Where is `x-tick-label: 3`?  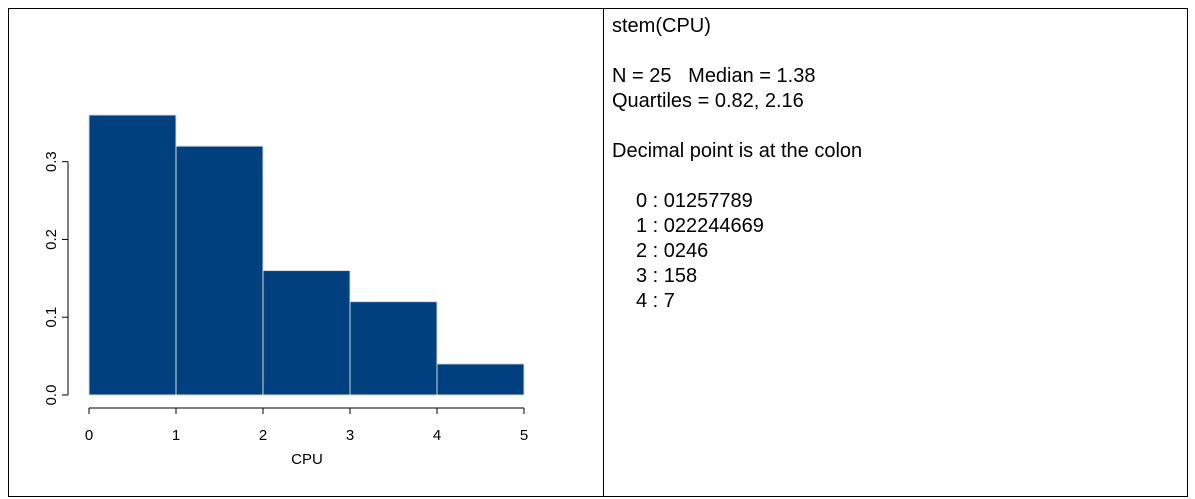 x-tick-label: 3 is located at coordinates (350, 435).